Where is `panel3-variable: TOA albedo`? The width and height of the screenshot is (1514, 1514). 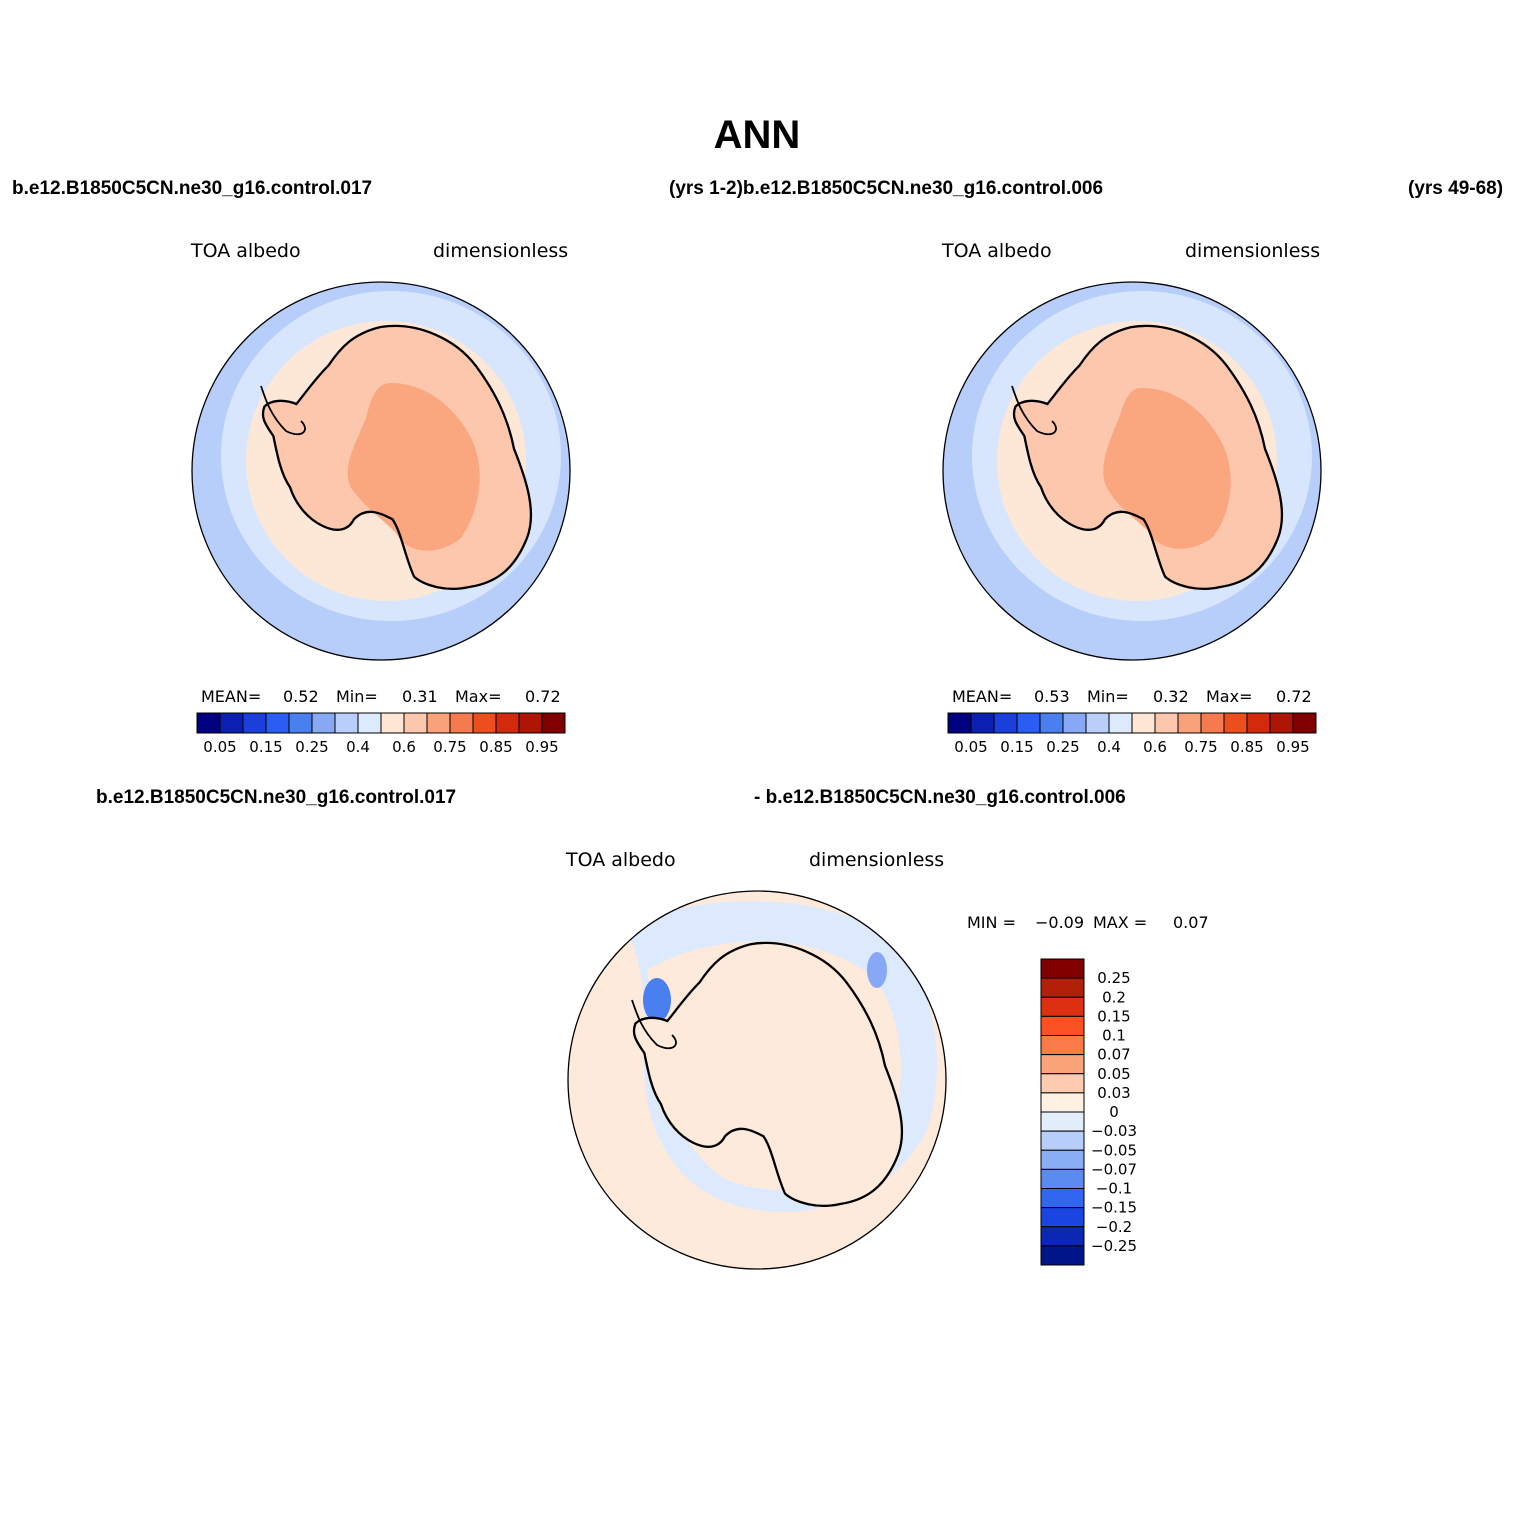
panel3-variable: TOA albedo is located at coordinates (621, 860).